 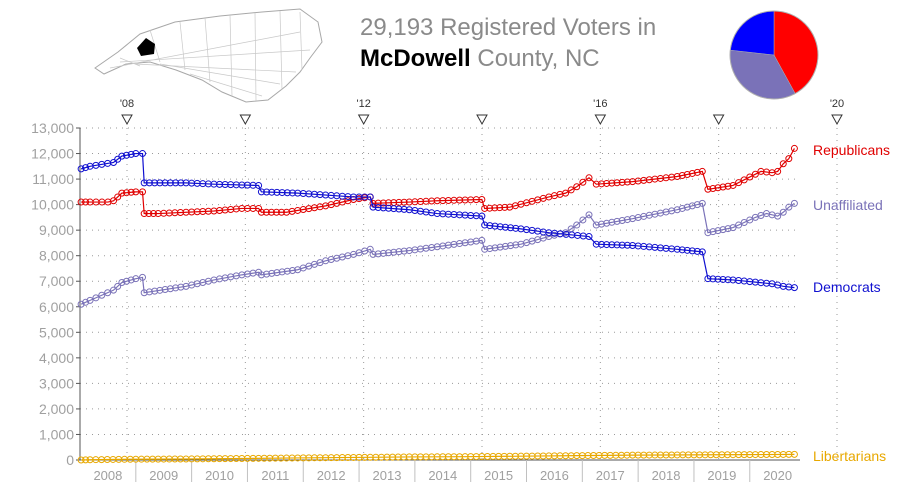 I want to click on y-tick-label: 7,000, so click(x=56, y=281).